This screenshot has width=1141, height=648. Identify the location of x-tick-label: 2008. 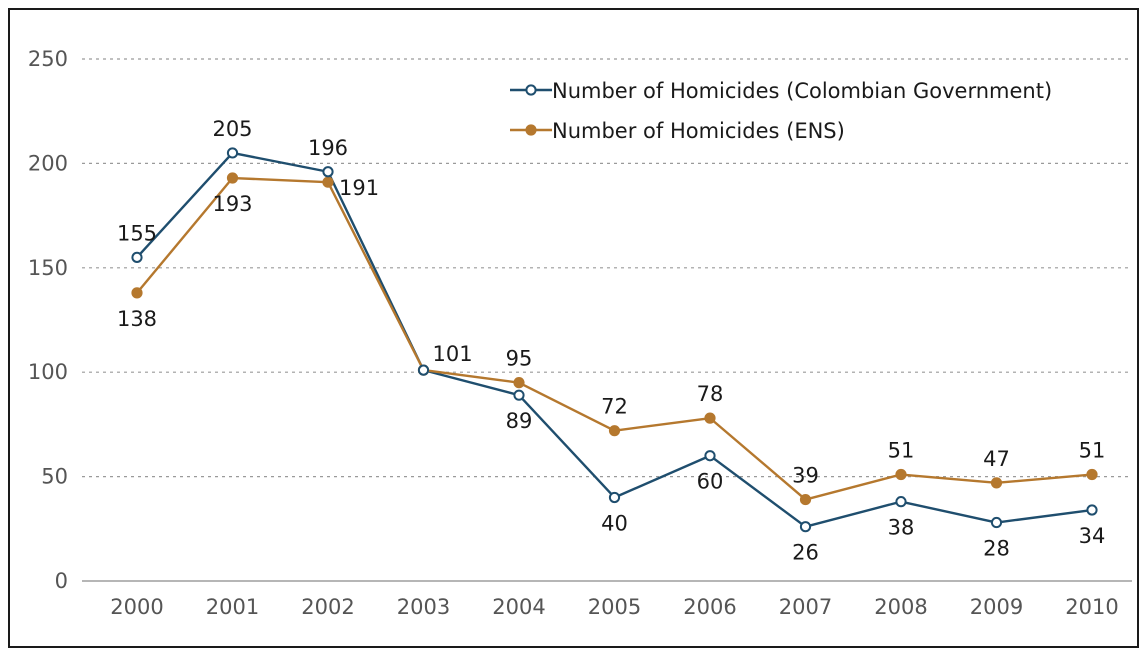
(900, 607).